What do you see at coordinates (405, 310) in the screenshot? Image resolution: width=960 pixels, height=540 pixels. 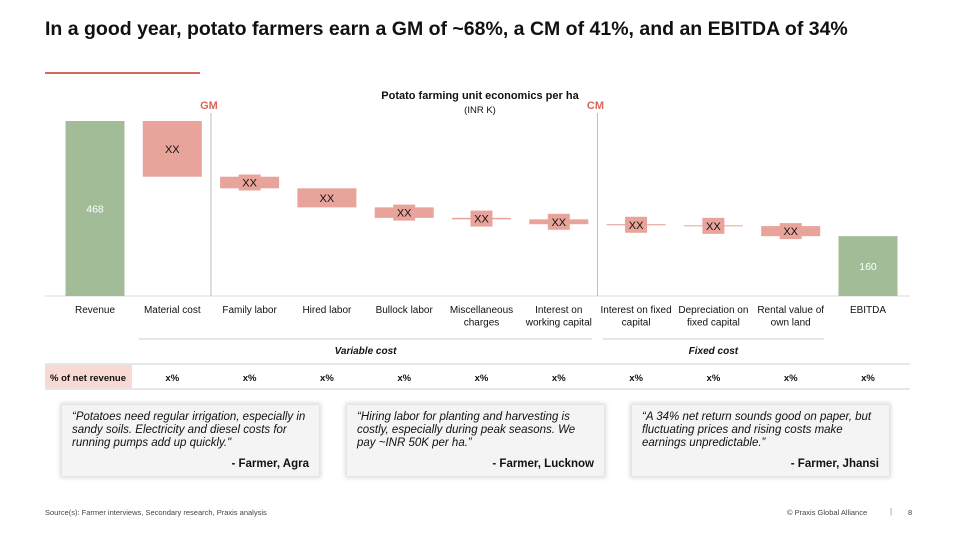 I see `category-label: Bullock labor` at bounding box center [405, 310].